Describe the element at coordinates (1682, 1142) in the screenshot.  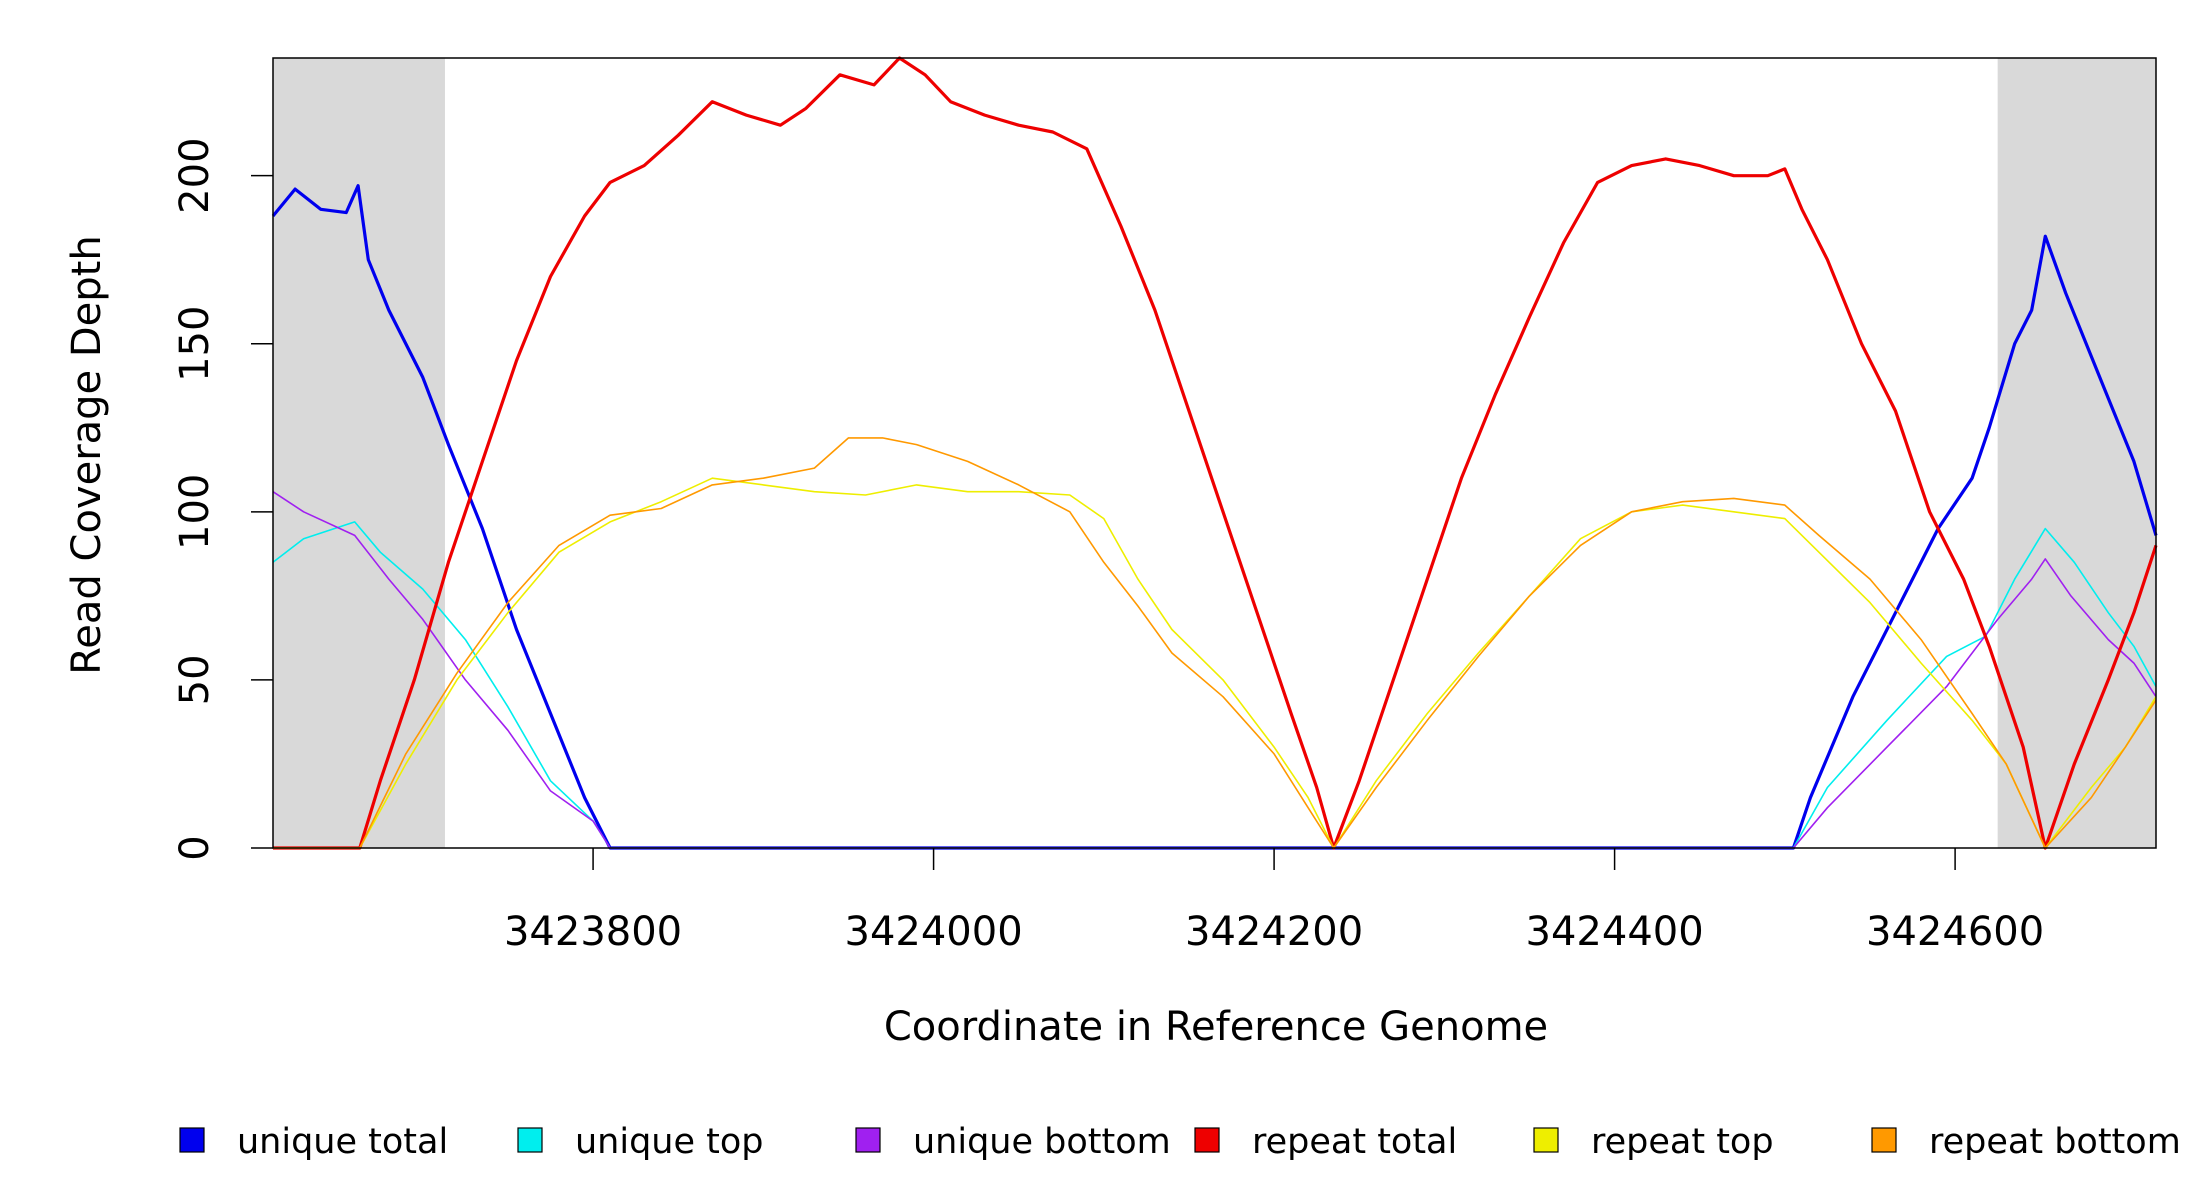
I see `legend-label-repeat-top: repeat top` at that location.